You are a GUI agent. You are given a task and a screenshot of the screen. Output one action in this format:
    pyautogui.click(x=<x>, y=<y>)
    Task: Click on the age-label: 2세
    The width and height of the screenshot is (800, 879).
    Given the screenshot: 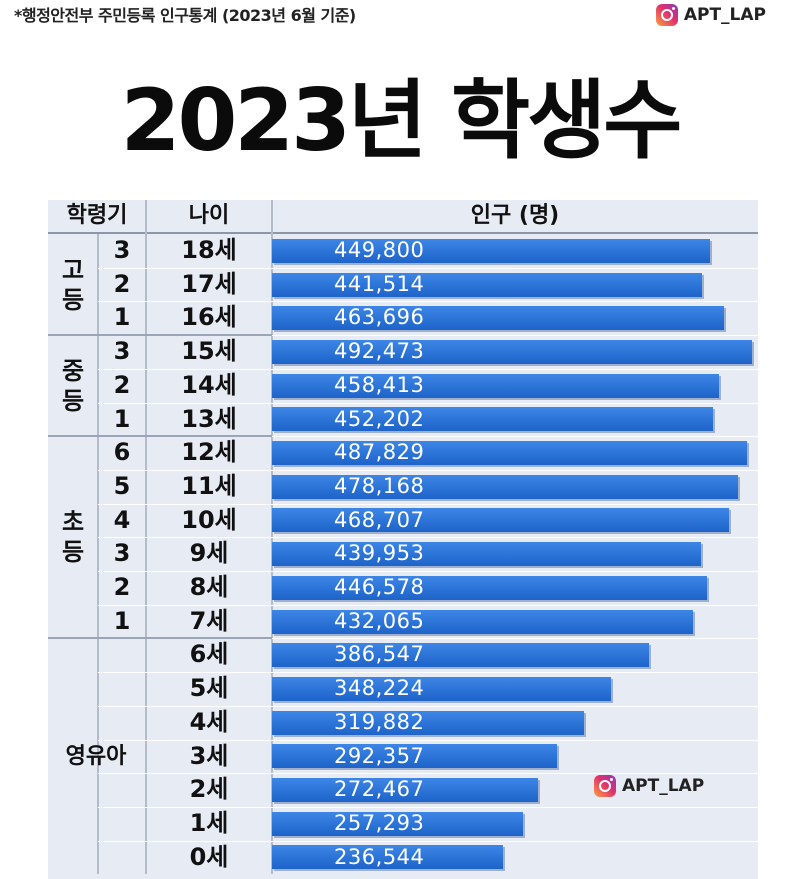 What is the action you would take?
    pyautogui.click(x=209, y=789)
    